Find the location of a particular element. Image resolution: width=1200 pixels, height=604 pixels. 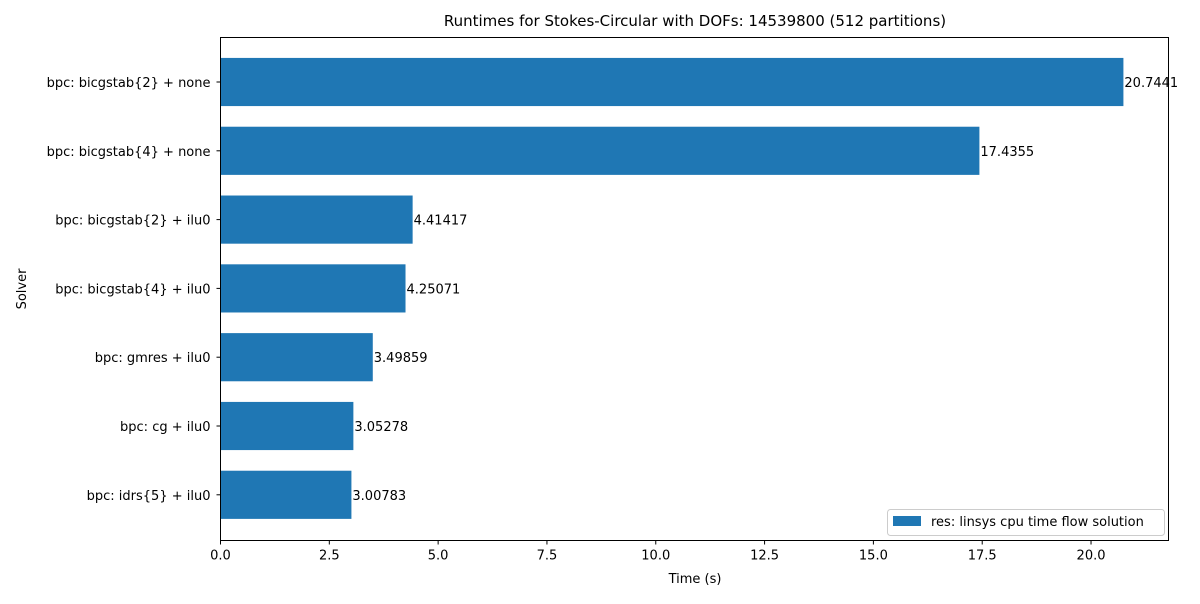

x-tick-label: 10.0 is located at coordinates (655, 556).